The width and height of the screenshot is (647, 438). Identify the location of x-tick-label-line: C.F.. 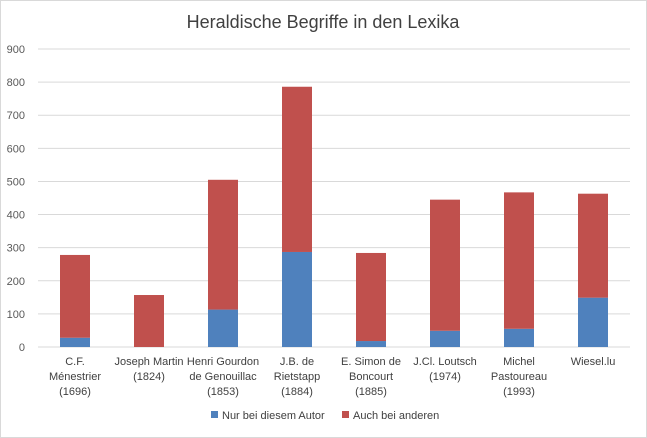
(75, 362).